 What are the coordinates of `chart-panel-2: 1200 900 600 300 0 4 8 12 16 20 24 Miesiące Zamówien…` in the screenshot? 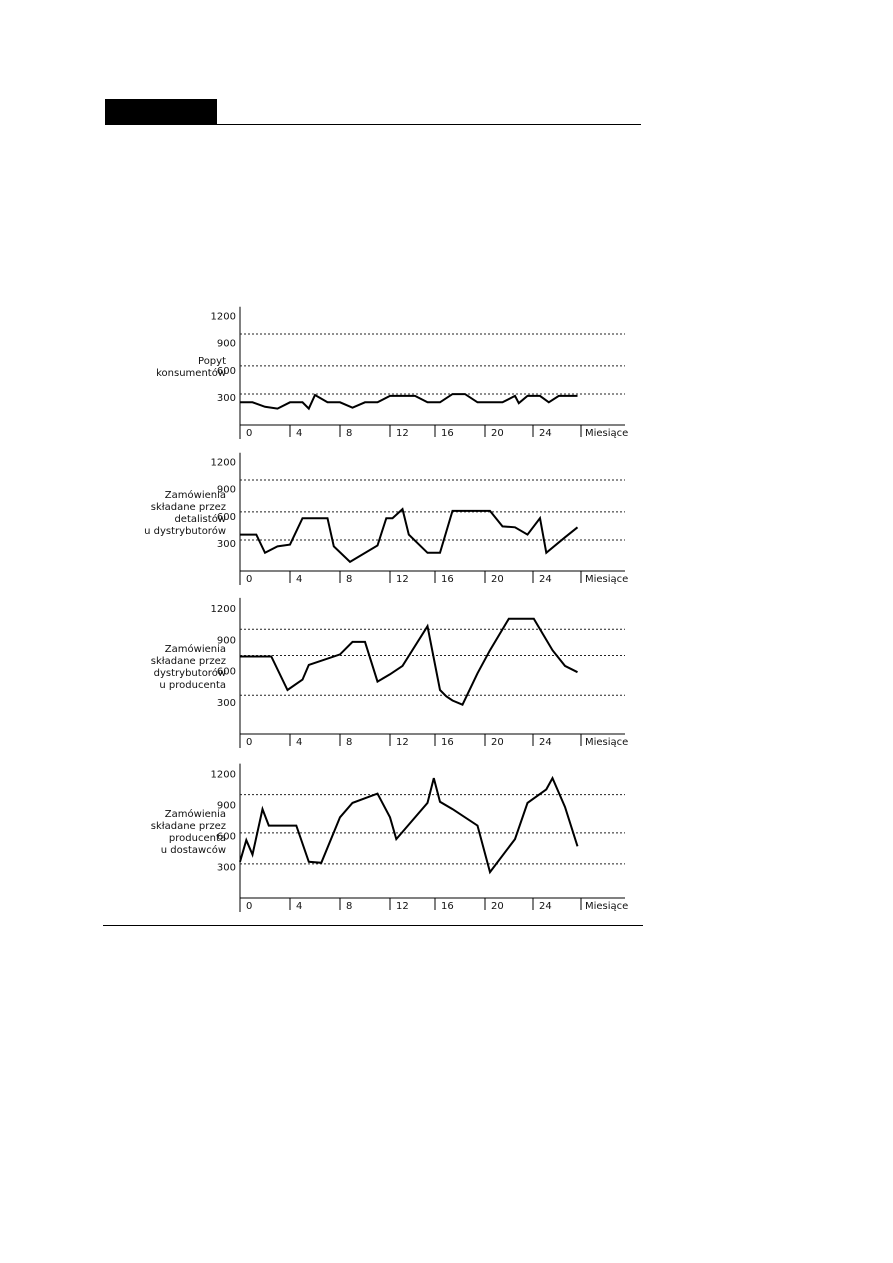 It's located at (386, 518).